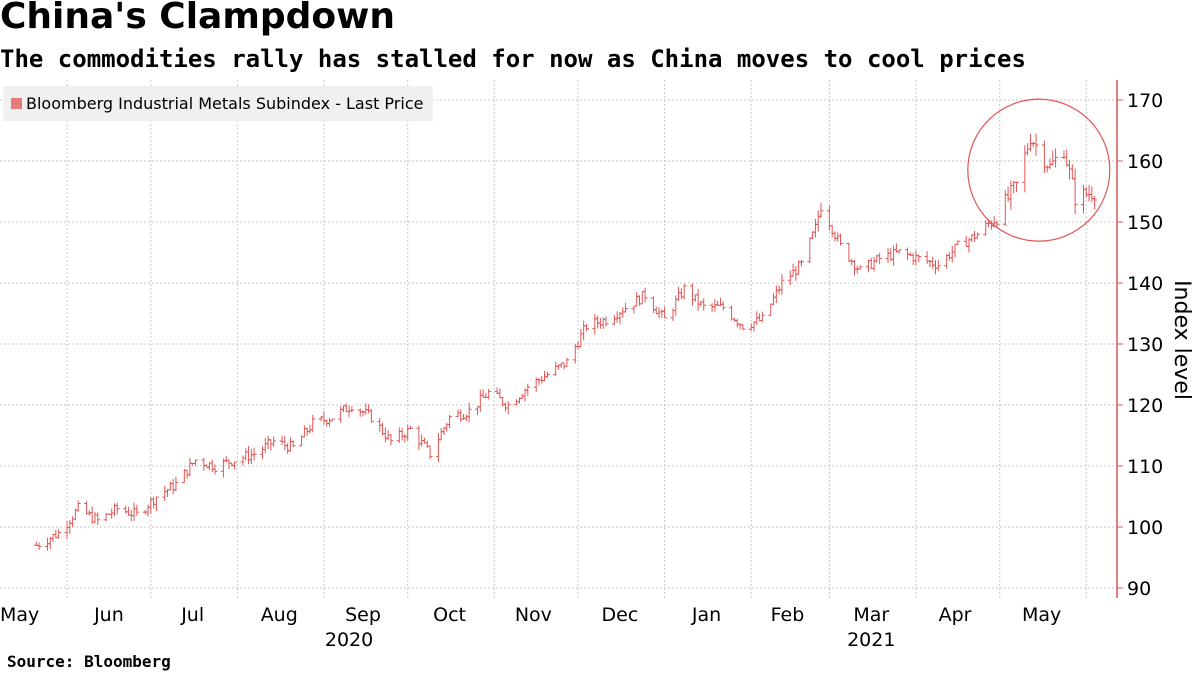  Describe the element at coordinates (871, 640) in the screenshot. I see `x-year-label: 2021` at that location.